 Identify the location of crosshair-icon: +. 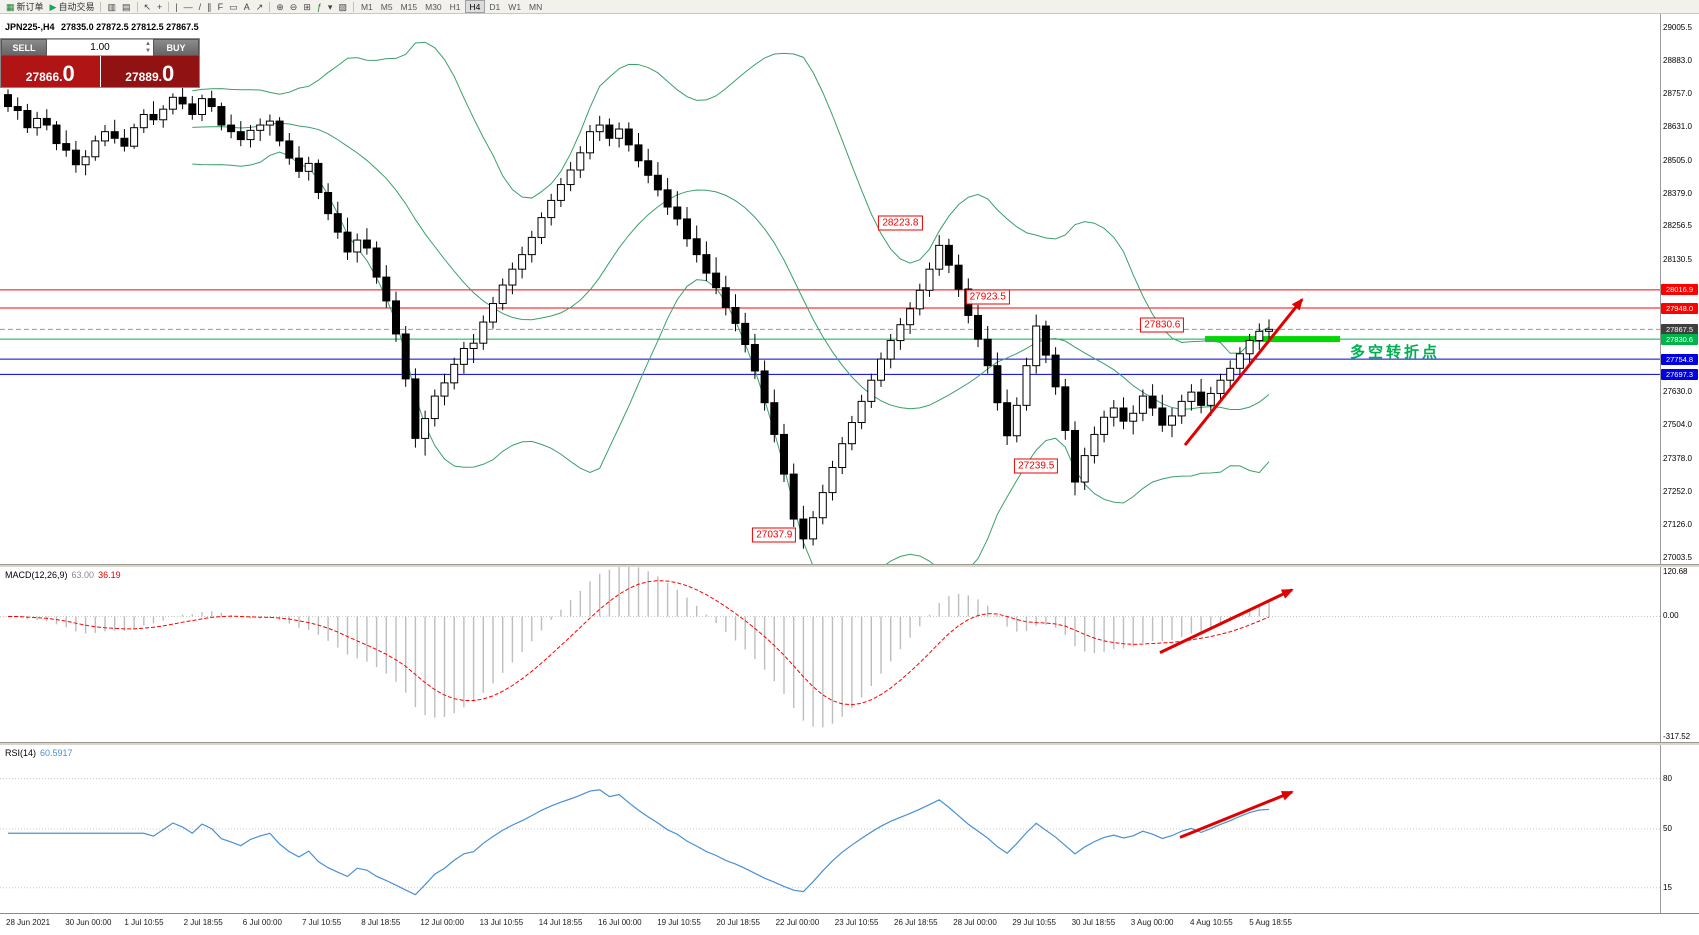
(159, 7).